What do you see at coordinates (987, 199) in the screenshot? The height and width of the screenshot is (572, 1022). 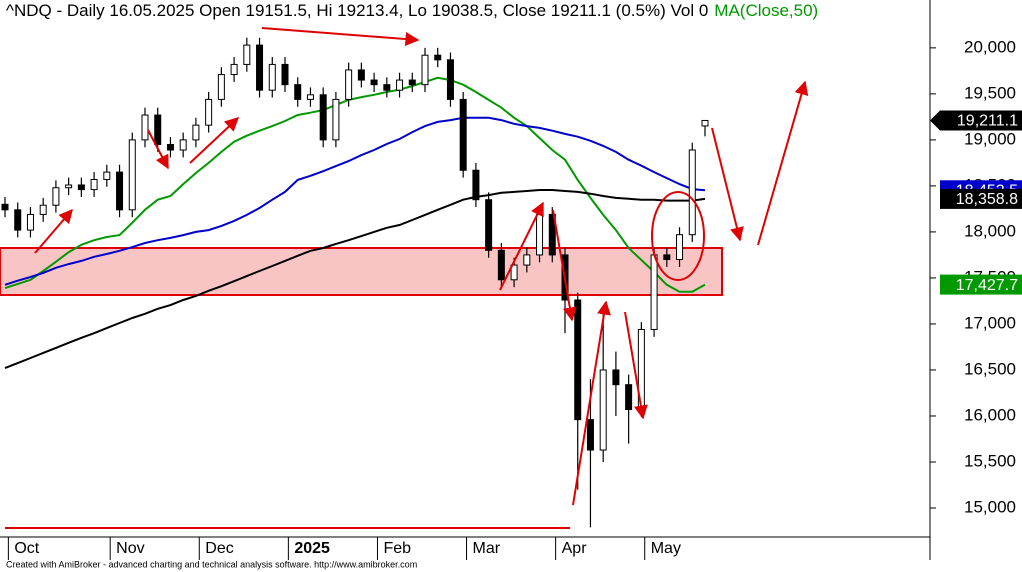 I see `value-label: 18,358.8` at bounding box center [987, 199].